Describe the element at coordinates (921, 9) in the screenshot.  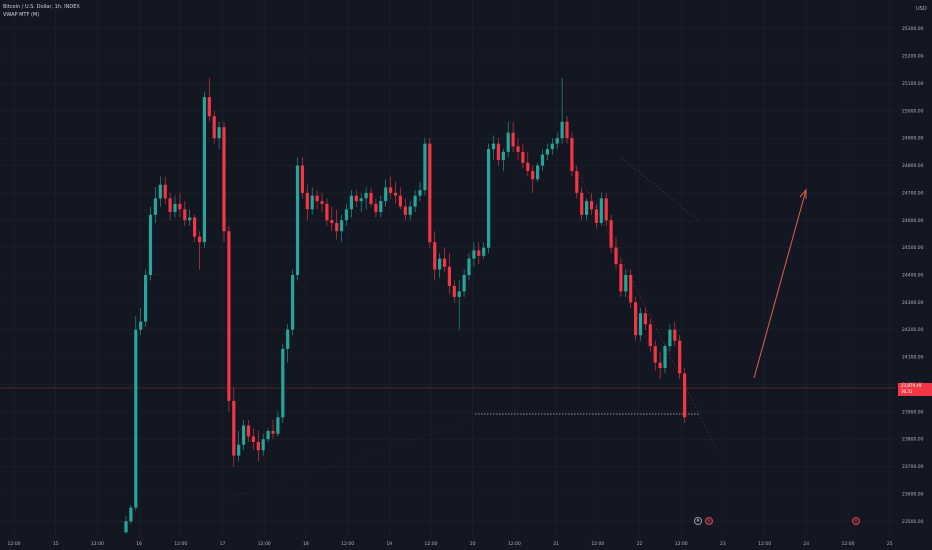
I see `currency-label: USD` at that location.